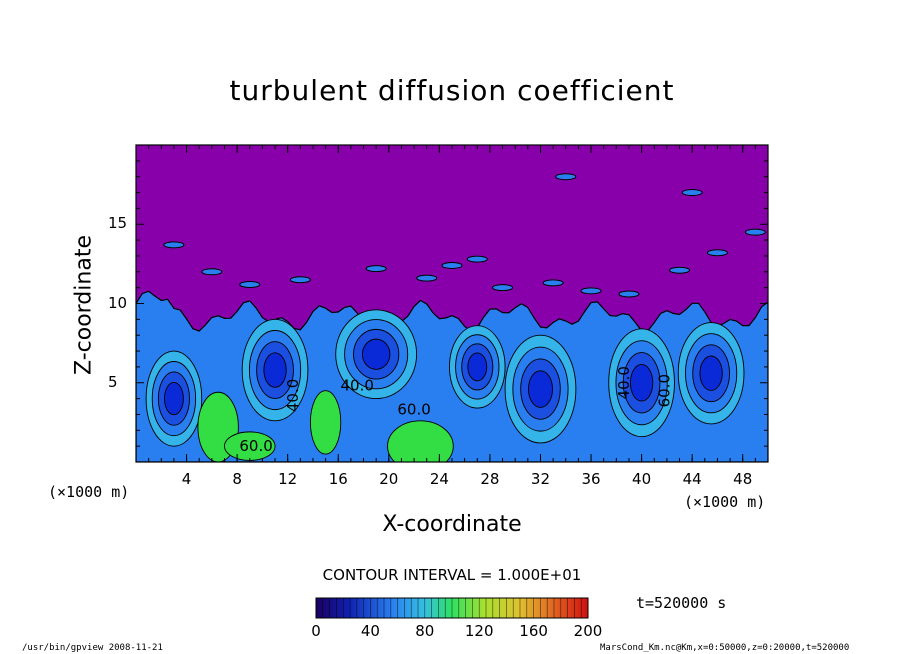  I want to click on colorbar-tick-label: 80, so click(425, 631).